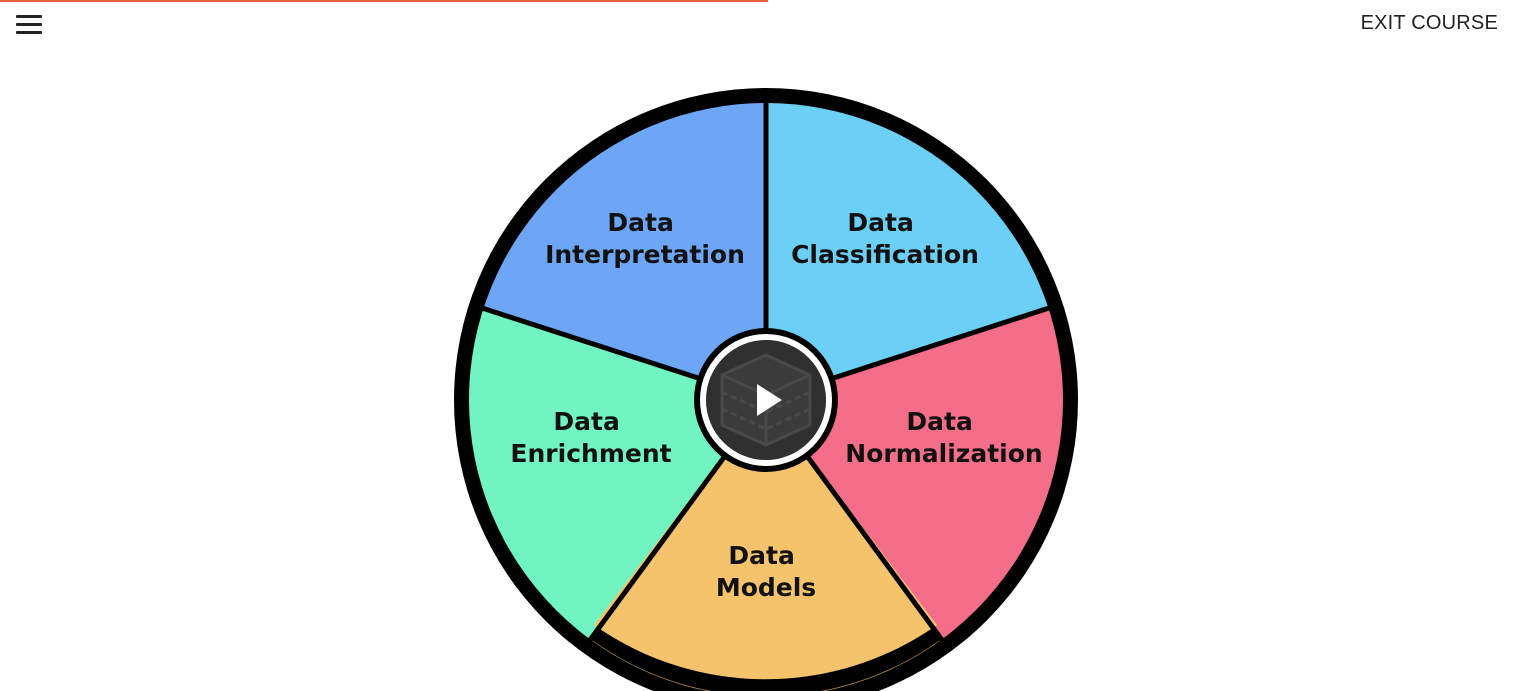 This screenshot has height=691, width=1535. Describe the element at coordinates (590, 437) in the screenshot. I see `segment-label: Data Enrichment` at that location.